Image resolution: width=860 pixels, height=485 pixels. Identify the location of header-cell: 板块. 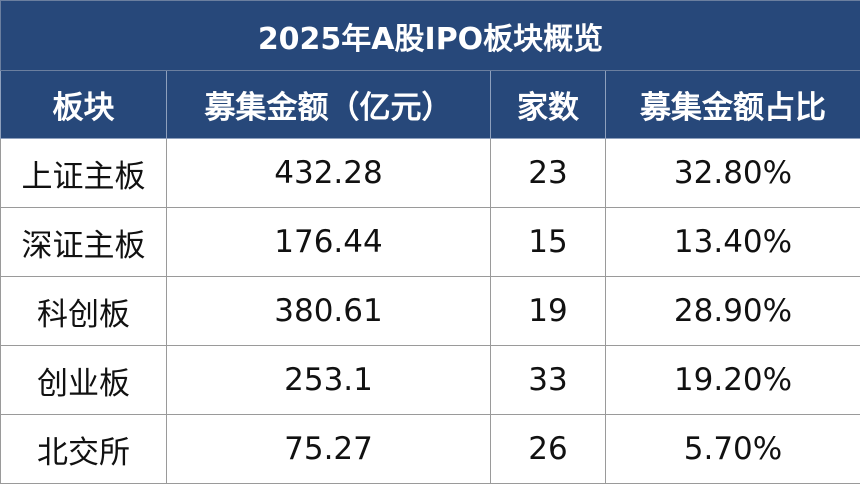
(83, 104).